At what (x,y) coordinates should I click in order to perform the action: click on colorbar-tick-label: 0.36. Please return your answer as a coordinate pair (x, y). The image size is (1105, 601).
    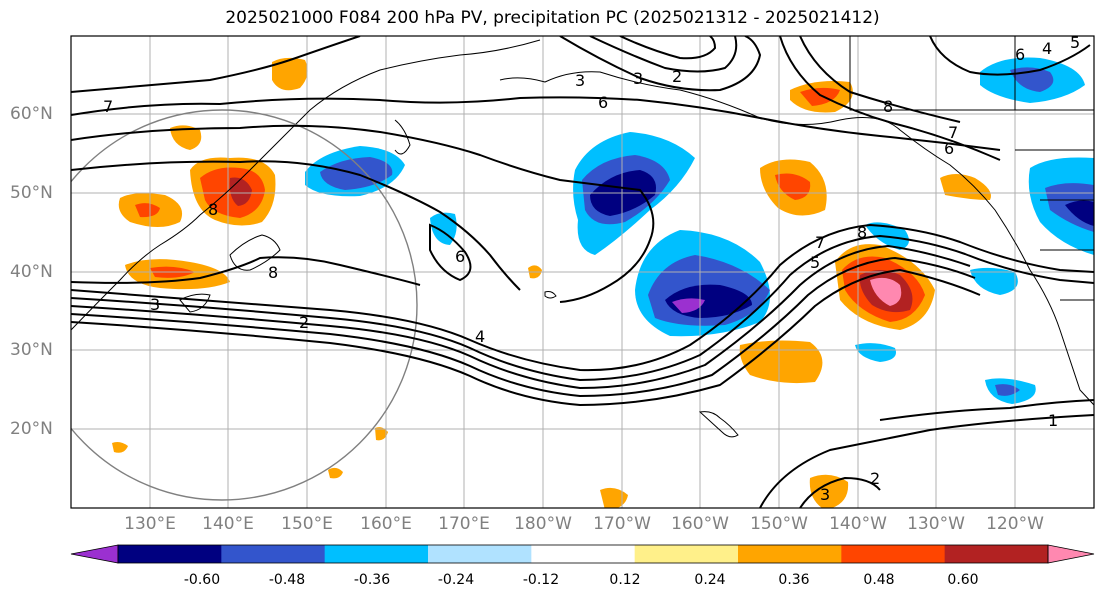
    Looking at the image, I should click on (794, 580).